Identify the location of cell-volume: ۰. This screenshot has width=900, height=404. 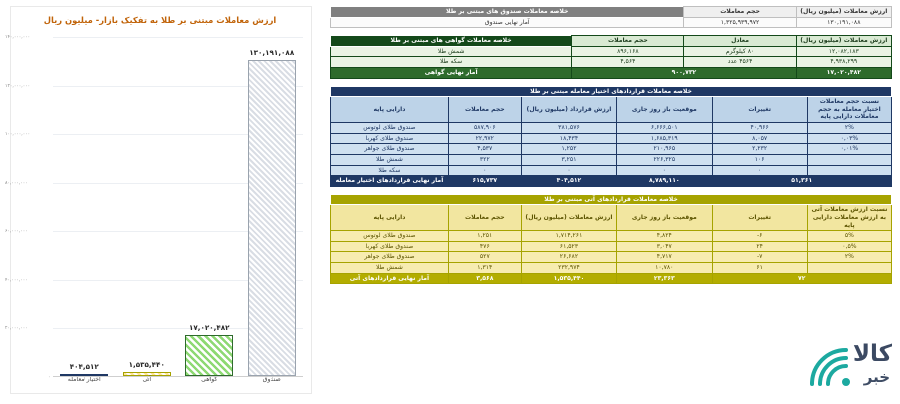
(484, 170).